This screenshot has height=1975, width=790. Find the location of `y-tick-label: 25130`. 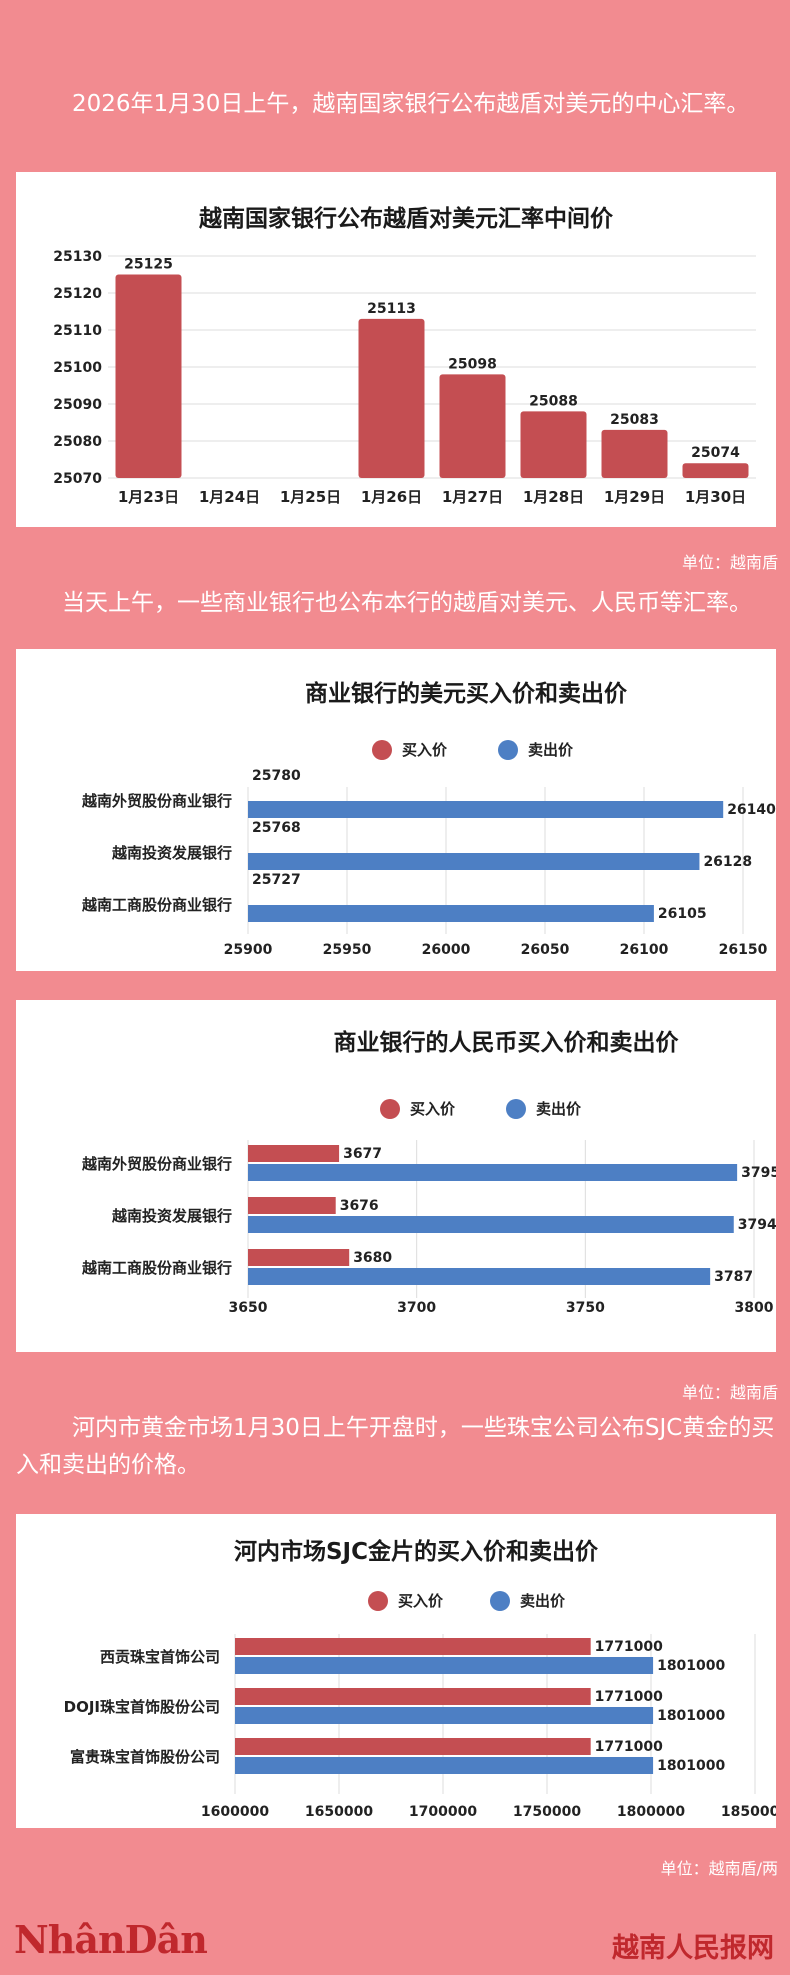

y-tick-label: 25130 is located at coordinates (77, 257).